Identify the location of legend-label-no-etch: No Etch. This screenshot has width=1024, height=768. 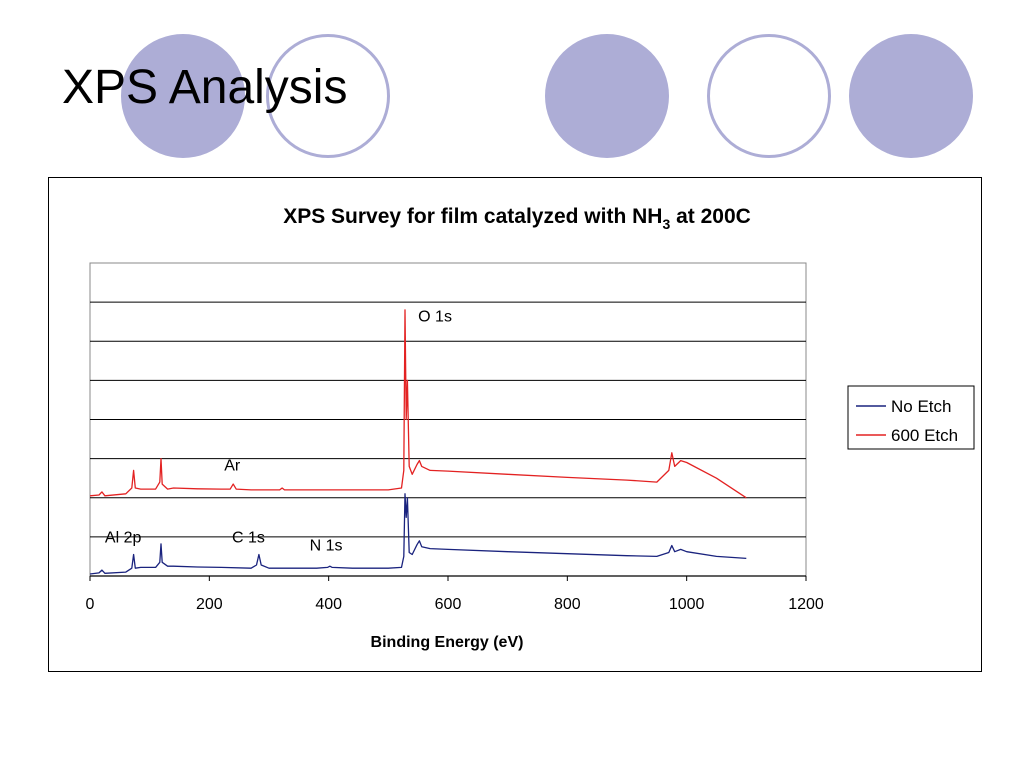
(921, 406).